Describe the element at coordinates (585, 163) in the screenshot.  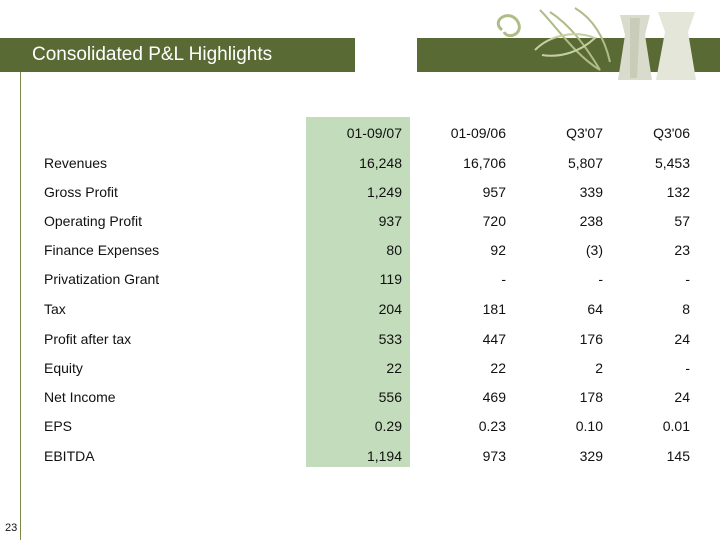
I see `table-cell: 5,807` at that location.